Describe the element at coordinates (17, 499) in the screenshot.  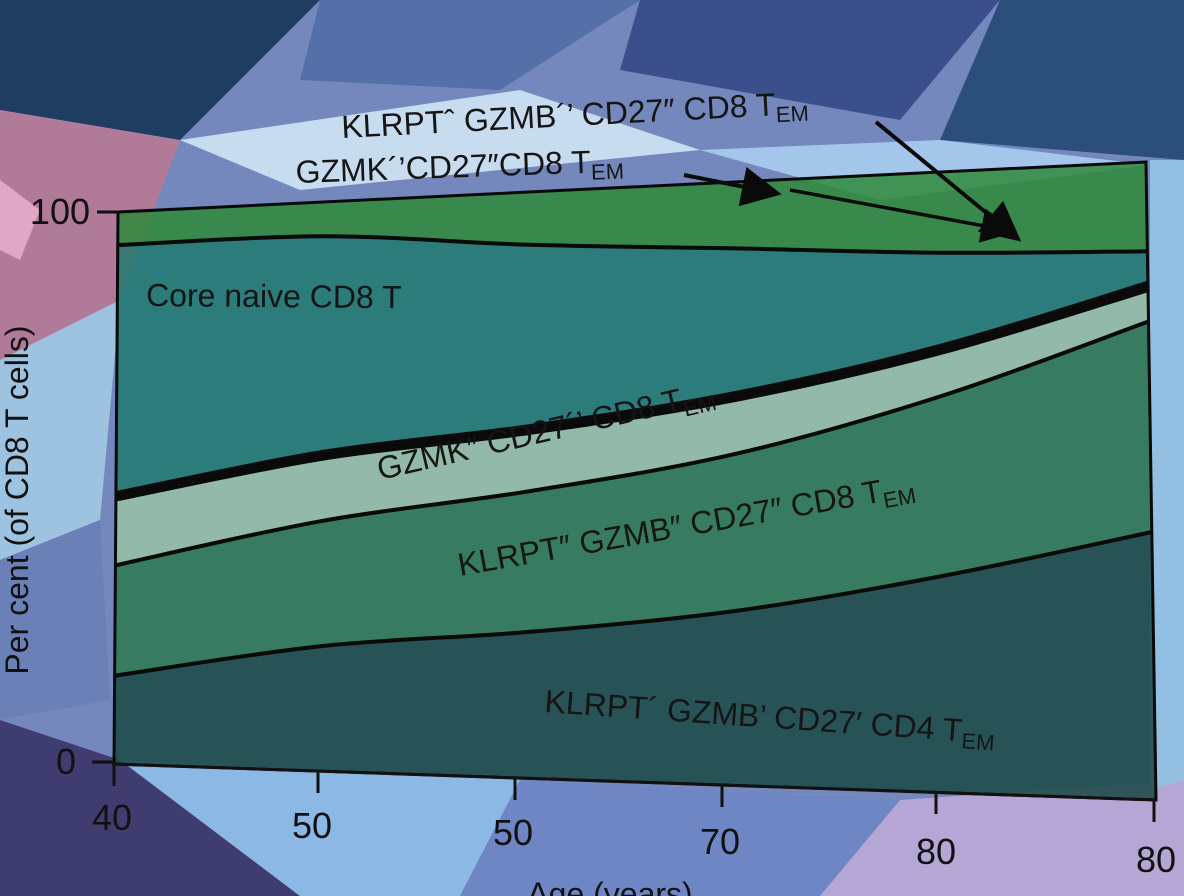
I see `y-axis-title: Per cent (of CD8 T cells)` at that location.